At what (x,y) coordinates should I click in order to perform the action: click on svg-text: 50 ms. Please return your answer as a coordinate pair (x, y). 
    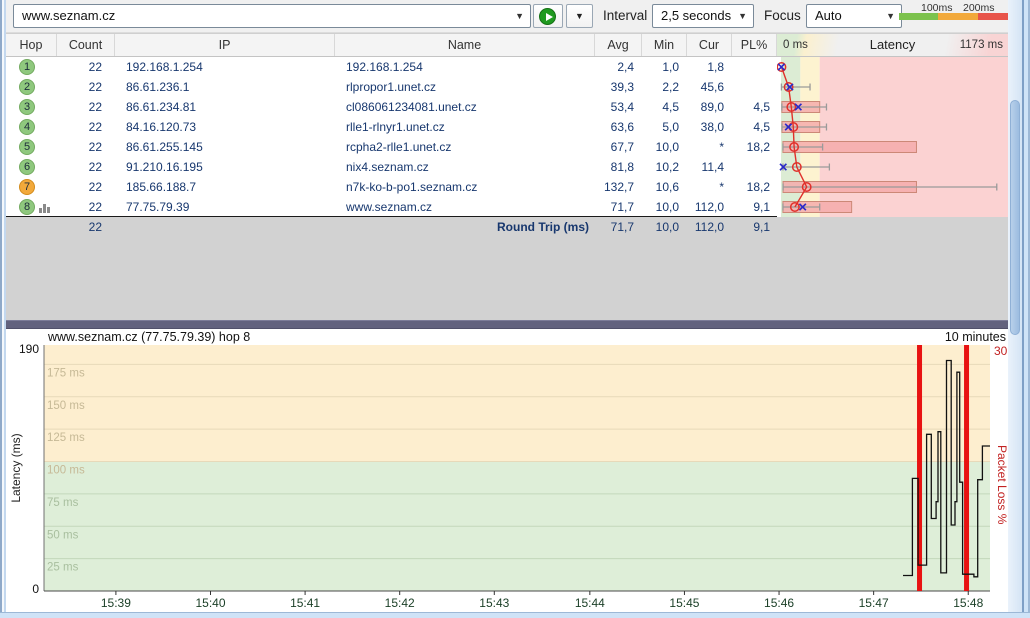
    Looking at the image, I should click on (63, 535).